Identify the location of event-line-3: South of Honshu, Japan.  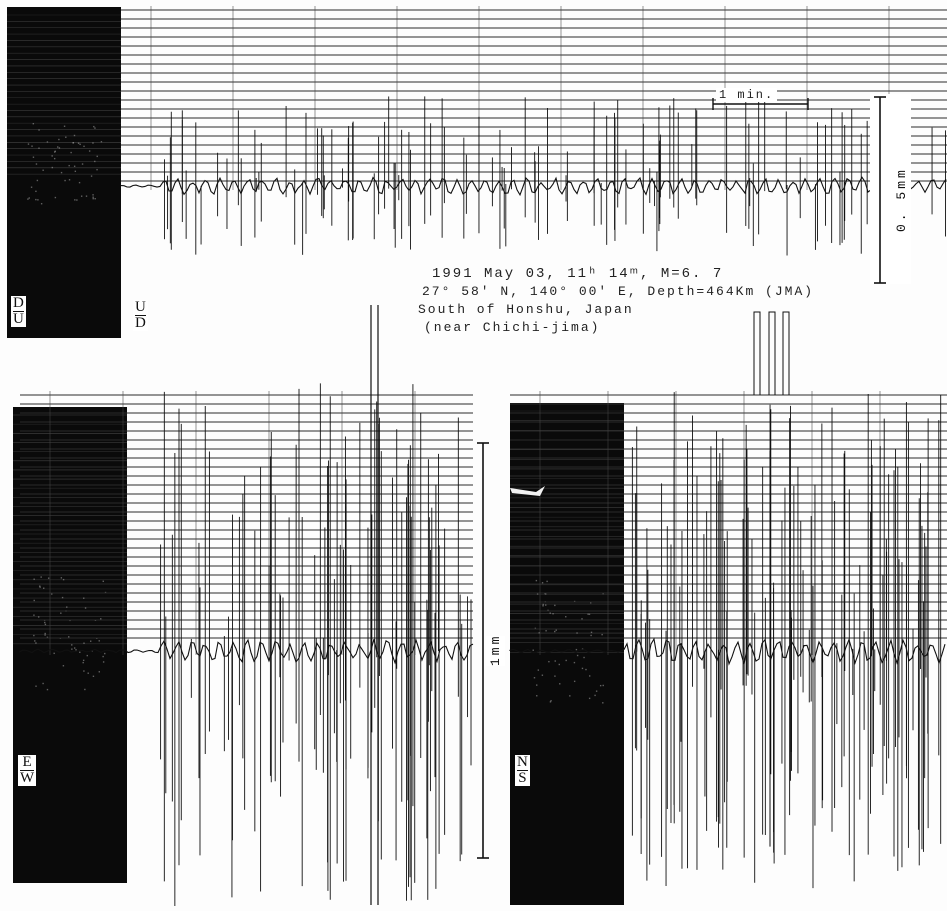
(526, 309).